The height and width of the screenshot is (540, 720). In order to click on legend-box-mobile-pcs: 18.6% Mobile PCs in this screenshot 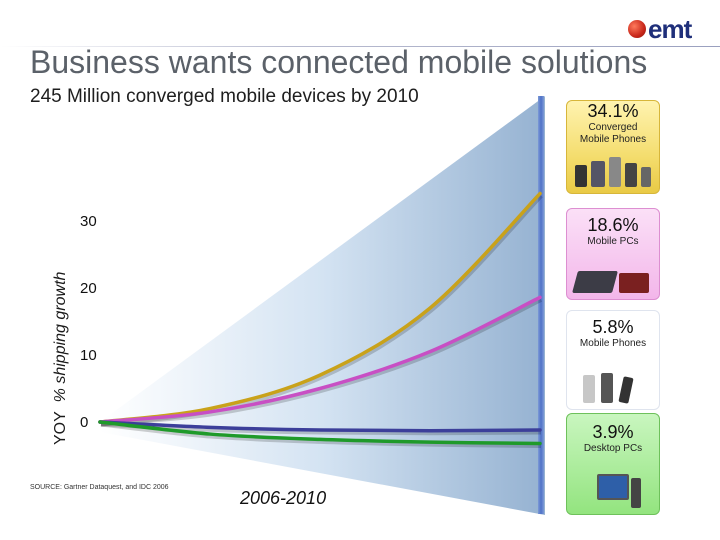, I will do `click(613, 254)`.